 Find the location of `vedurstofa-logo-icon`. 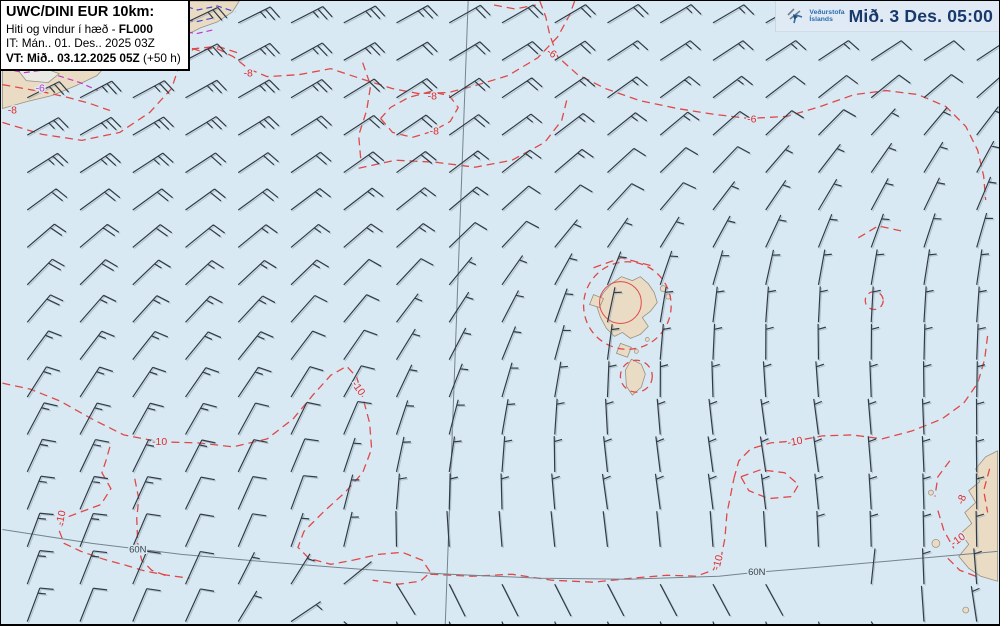

vedurstofa-logo-icon is located at coordinates (795, 16).